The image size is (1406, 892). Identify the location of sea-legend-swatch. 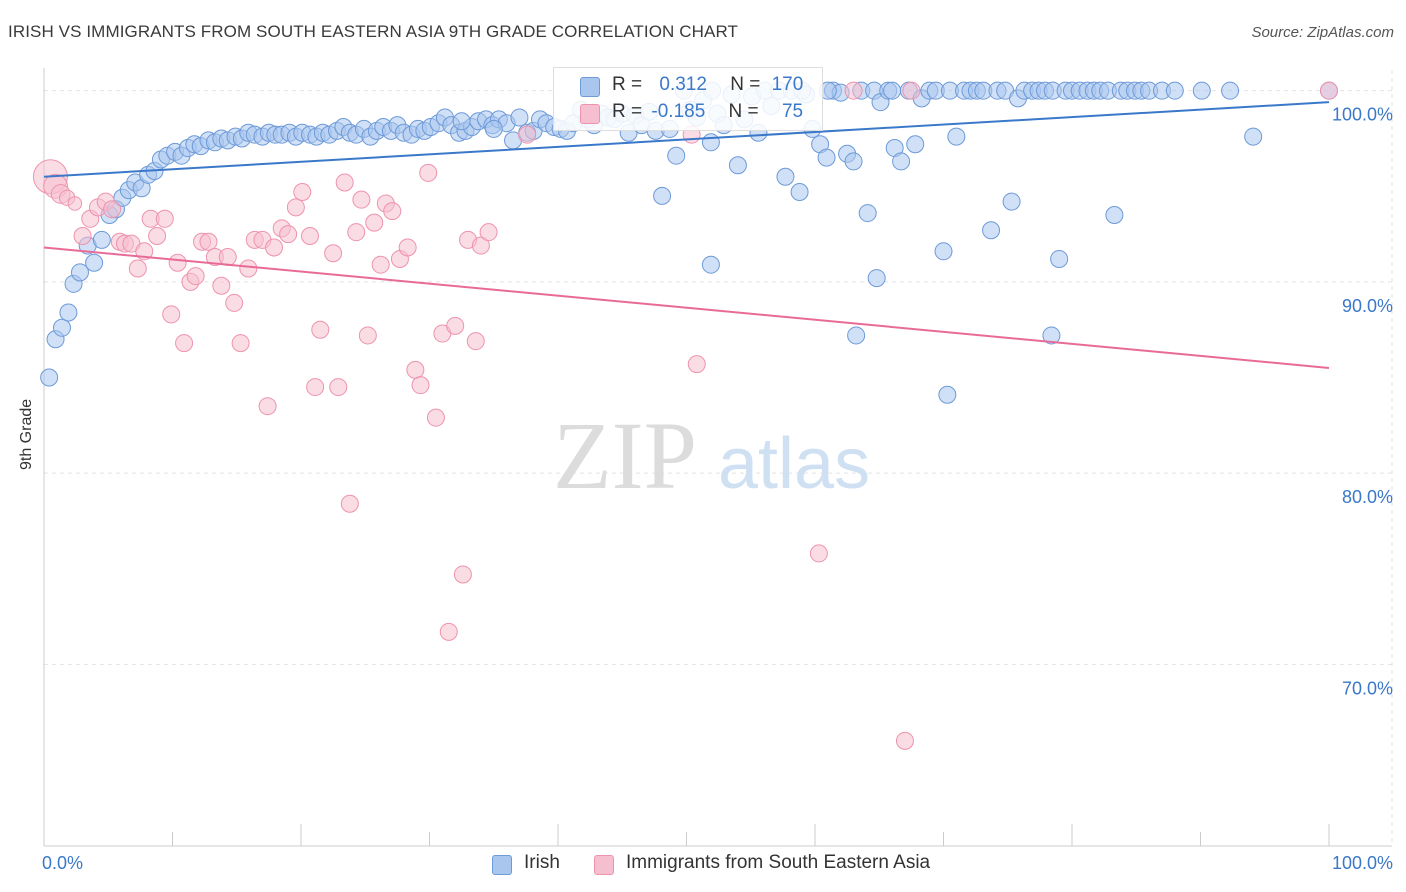
(604, 865).